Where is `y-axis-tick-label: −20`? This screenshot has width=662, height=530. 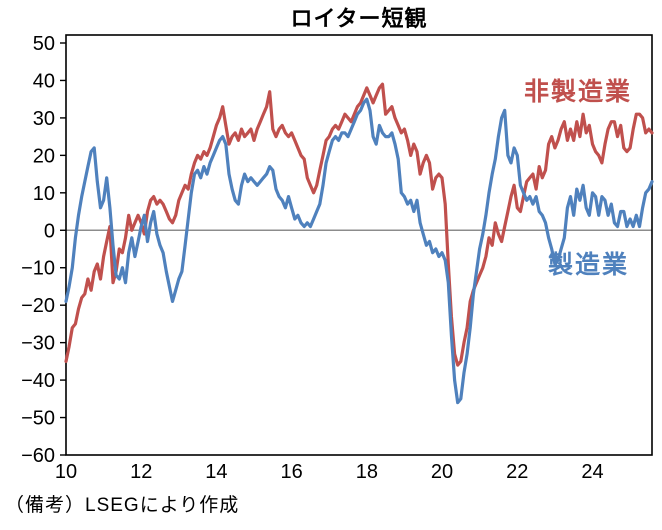 y-axis-tick-label: −20 is located at coordinates (38, 306).